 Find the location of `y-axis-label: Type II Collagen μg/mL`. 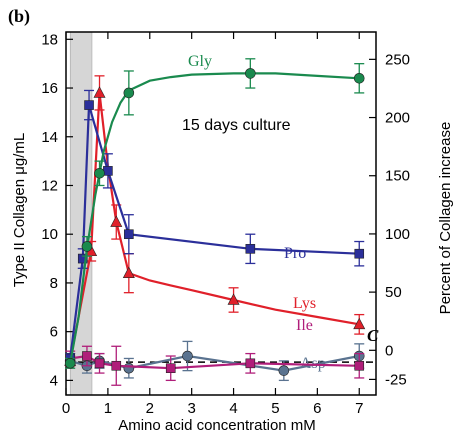

y-axis-label: Type II Collagen μg/mL is located at coordinates (19, 210).